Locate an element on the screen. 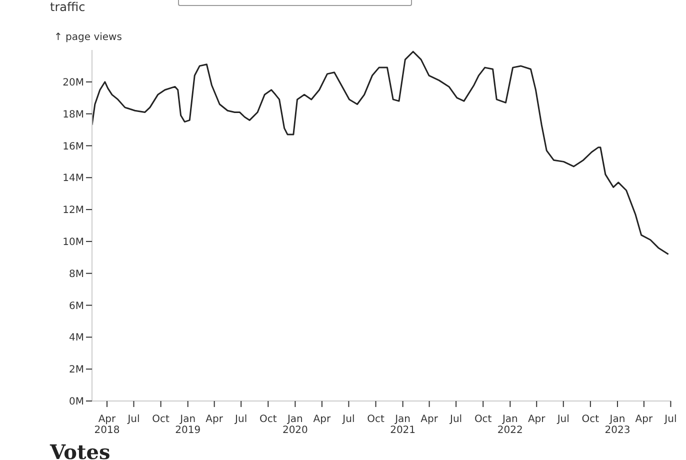 Image resolution: width=686 pixels, height=460 pixels. x-tick-label: Jan 2023 is located at coordinates (617, 425).